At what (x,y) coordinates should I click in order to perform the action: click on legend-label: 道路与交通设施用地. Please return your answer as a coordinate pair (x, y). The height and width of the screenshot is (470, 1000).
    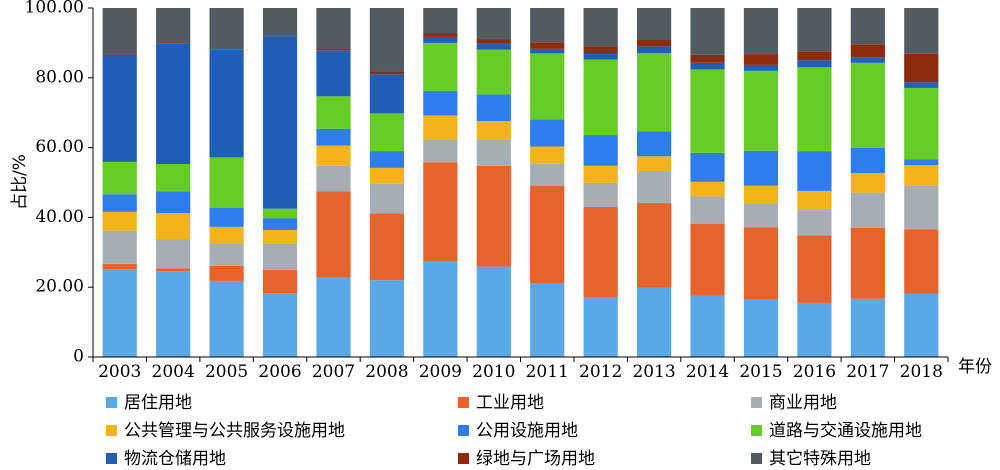
    Looking at the image, I should click on (845, 431).